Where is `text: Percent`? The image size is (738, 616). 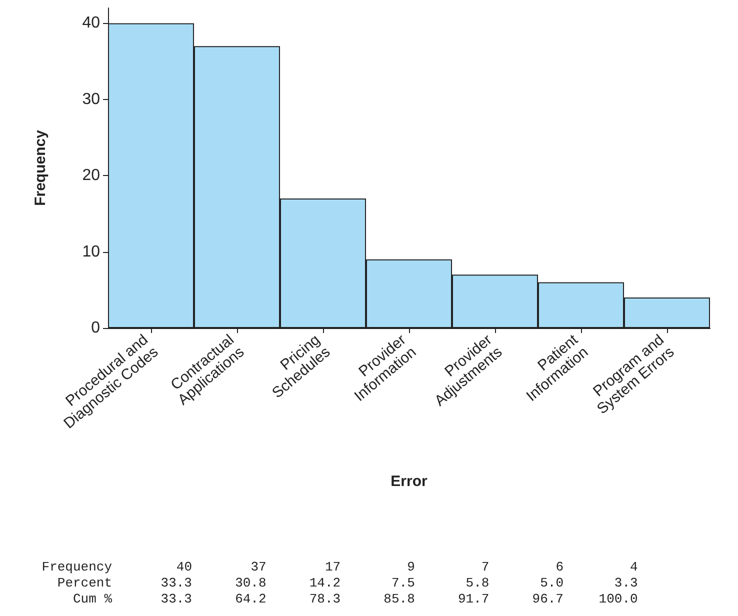 text: Percent is located at coordinates (84, 583).